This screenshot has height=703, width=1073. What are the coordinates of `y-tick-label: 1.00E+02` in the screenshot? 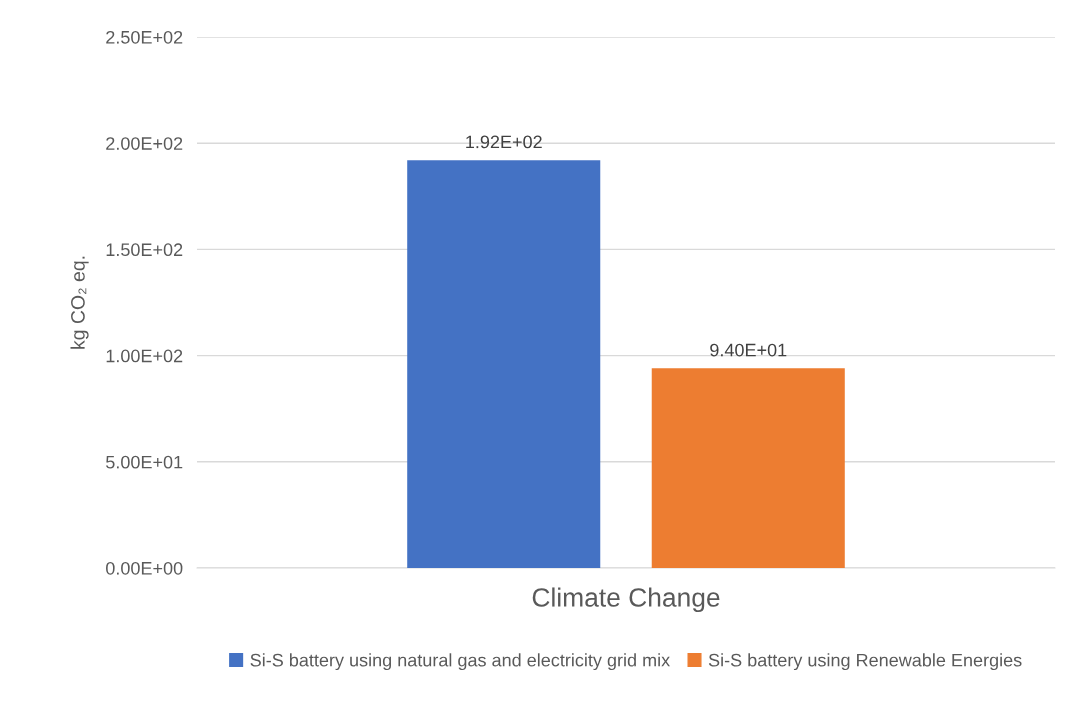 It's located at (144, 356).